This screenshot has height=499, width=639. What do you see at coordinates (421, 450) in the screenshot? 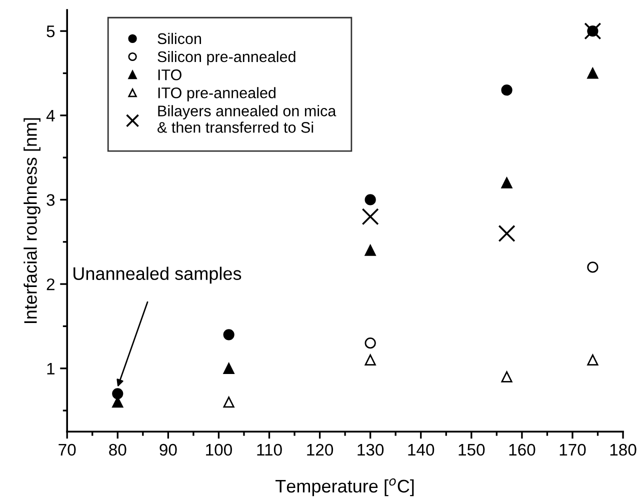
I see `x-tick-label: 140` at bounding box center [421, 450].